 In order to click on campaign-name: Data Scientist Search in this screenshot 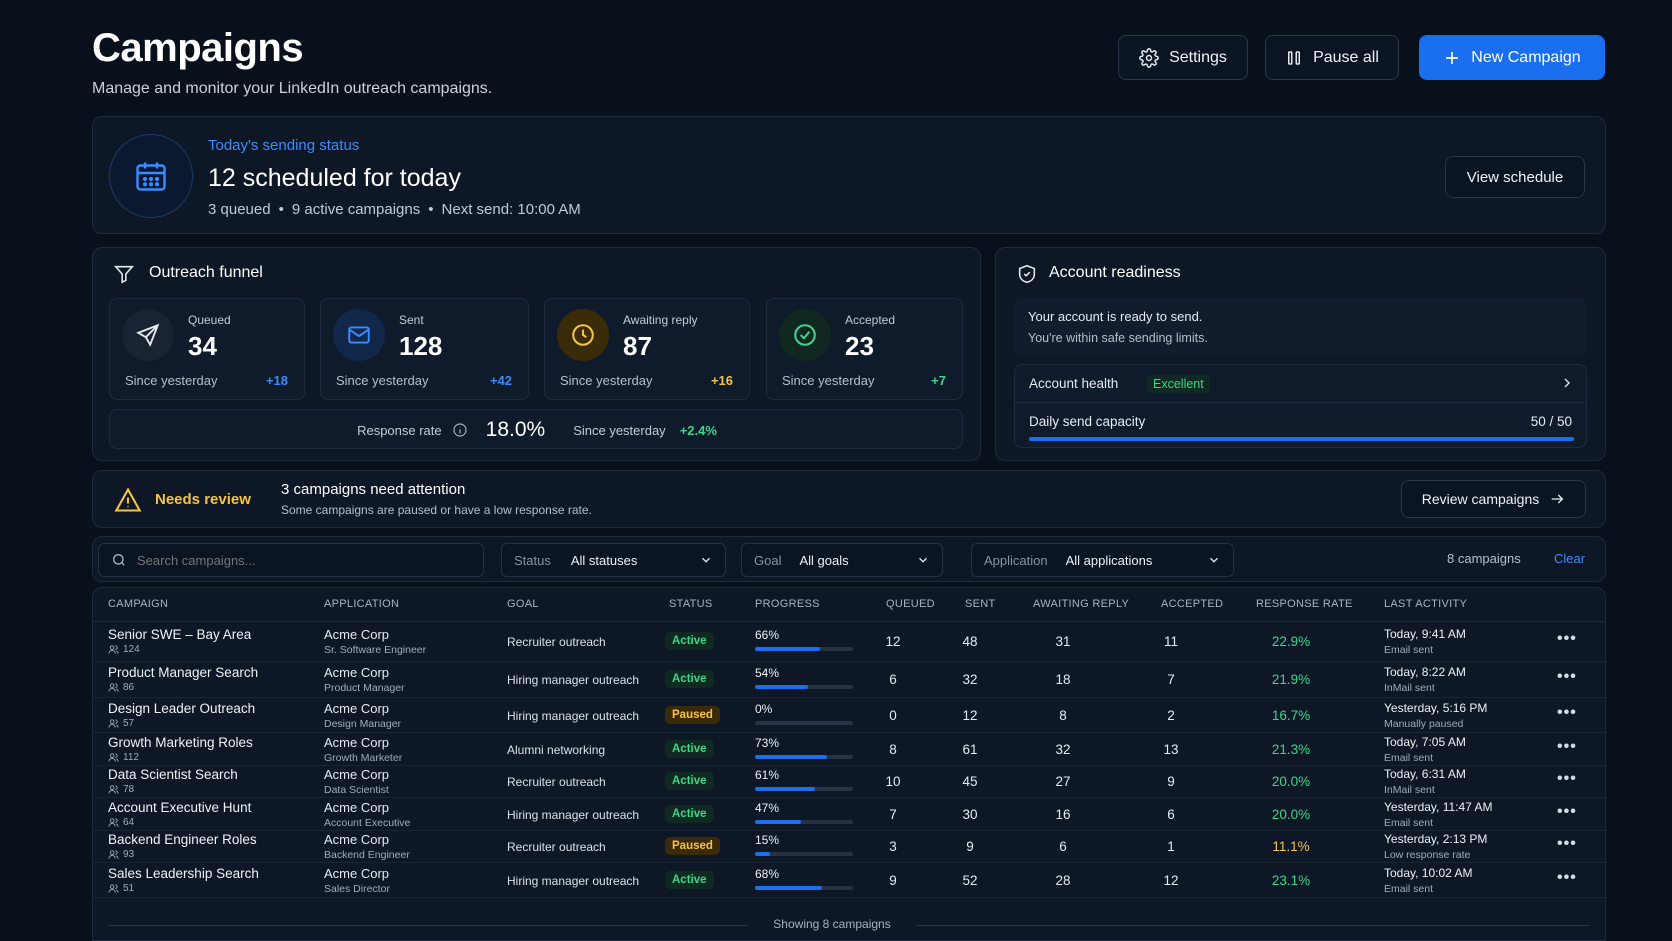, I will do `click(173, 774)`.